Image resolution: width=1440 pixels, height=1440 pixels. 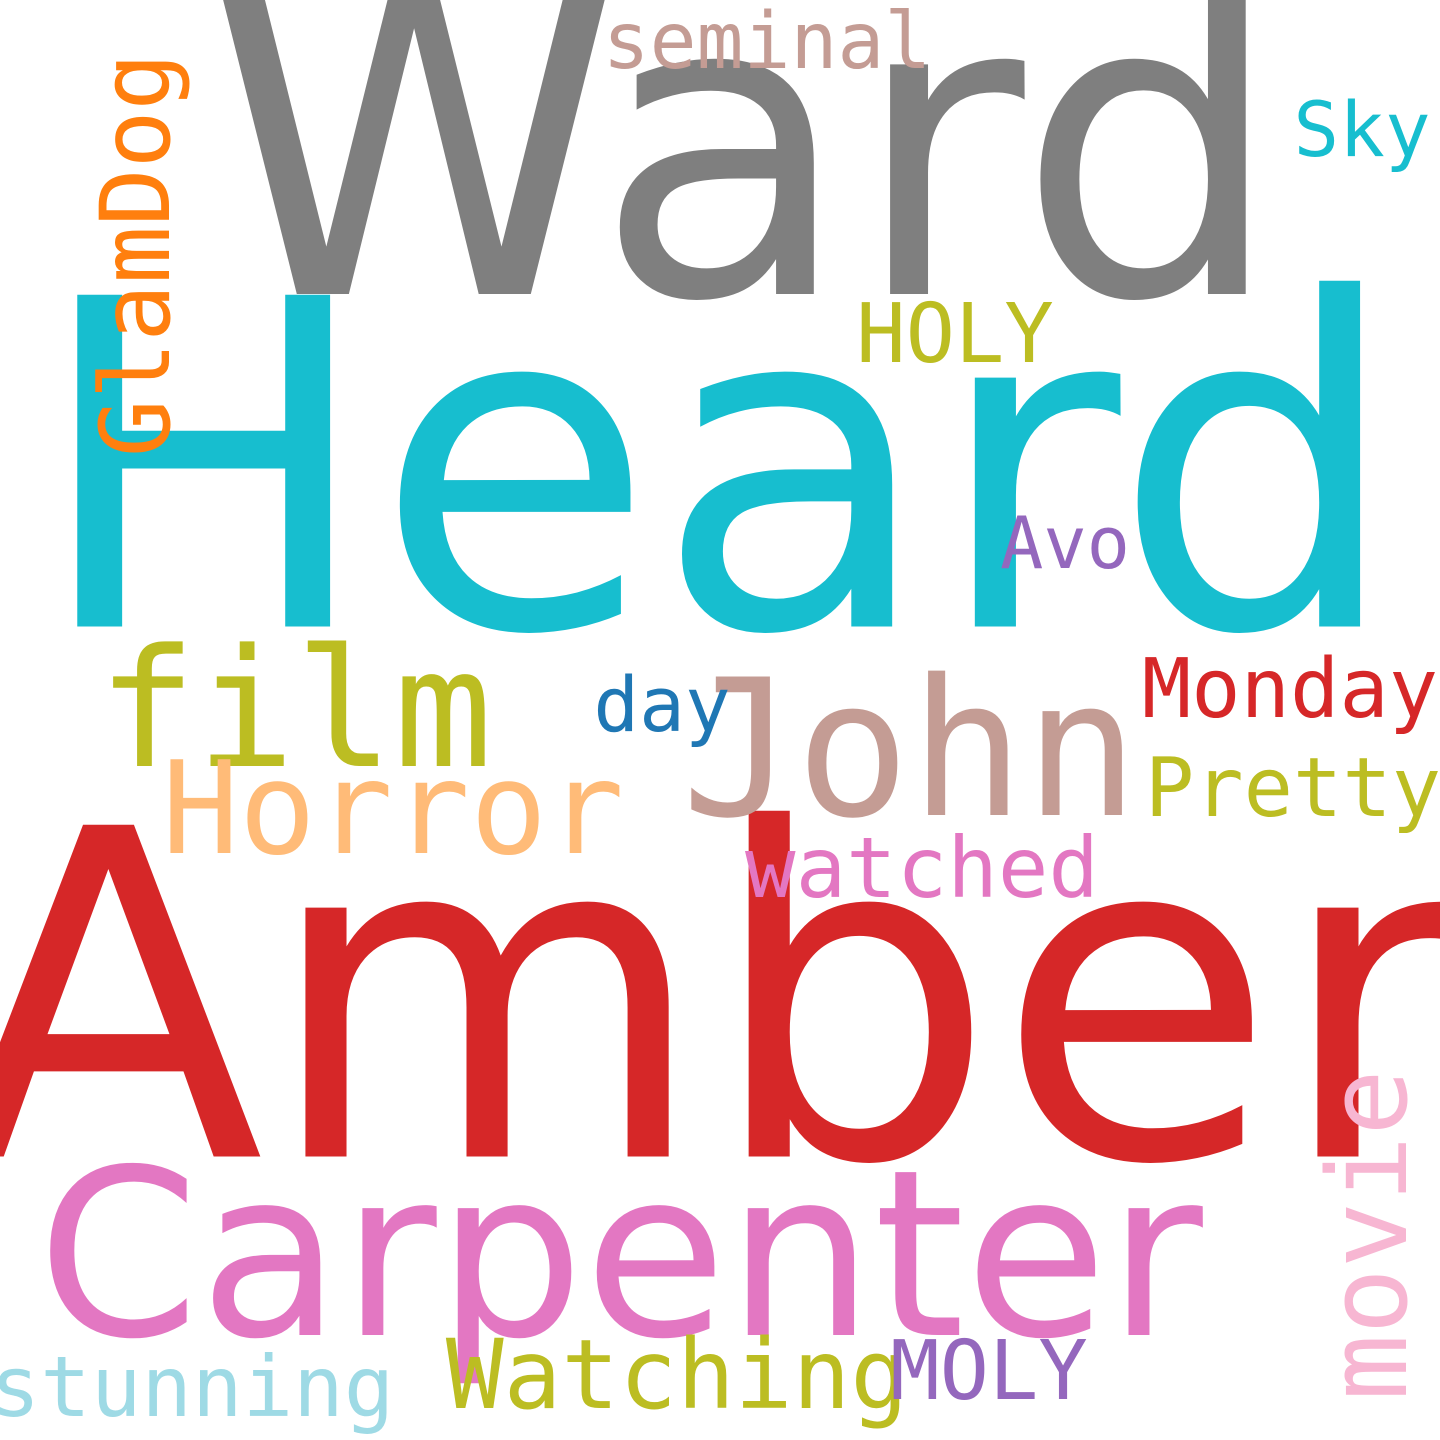 I want to click on word-pretty: Pretty, so click(x=1292, y=788).